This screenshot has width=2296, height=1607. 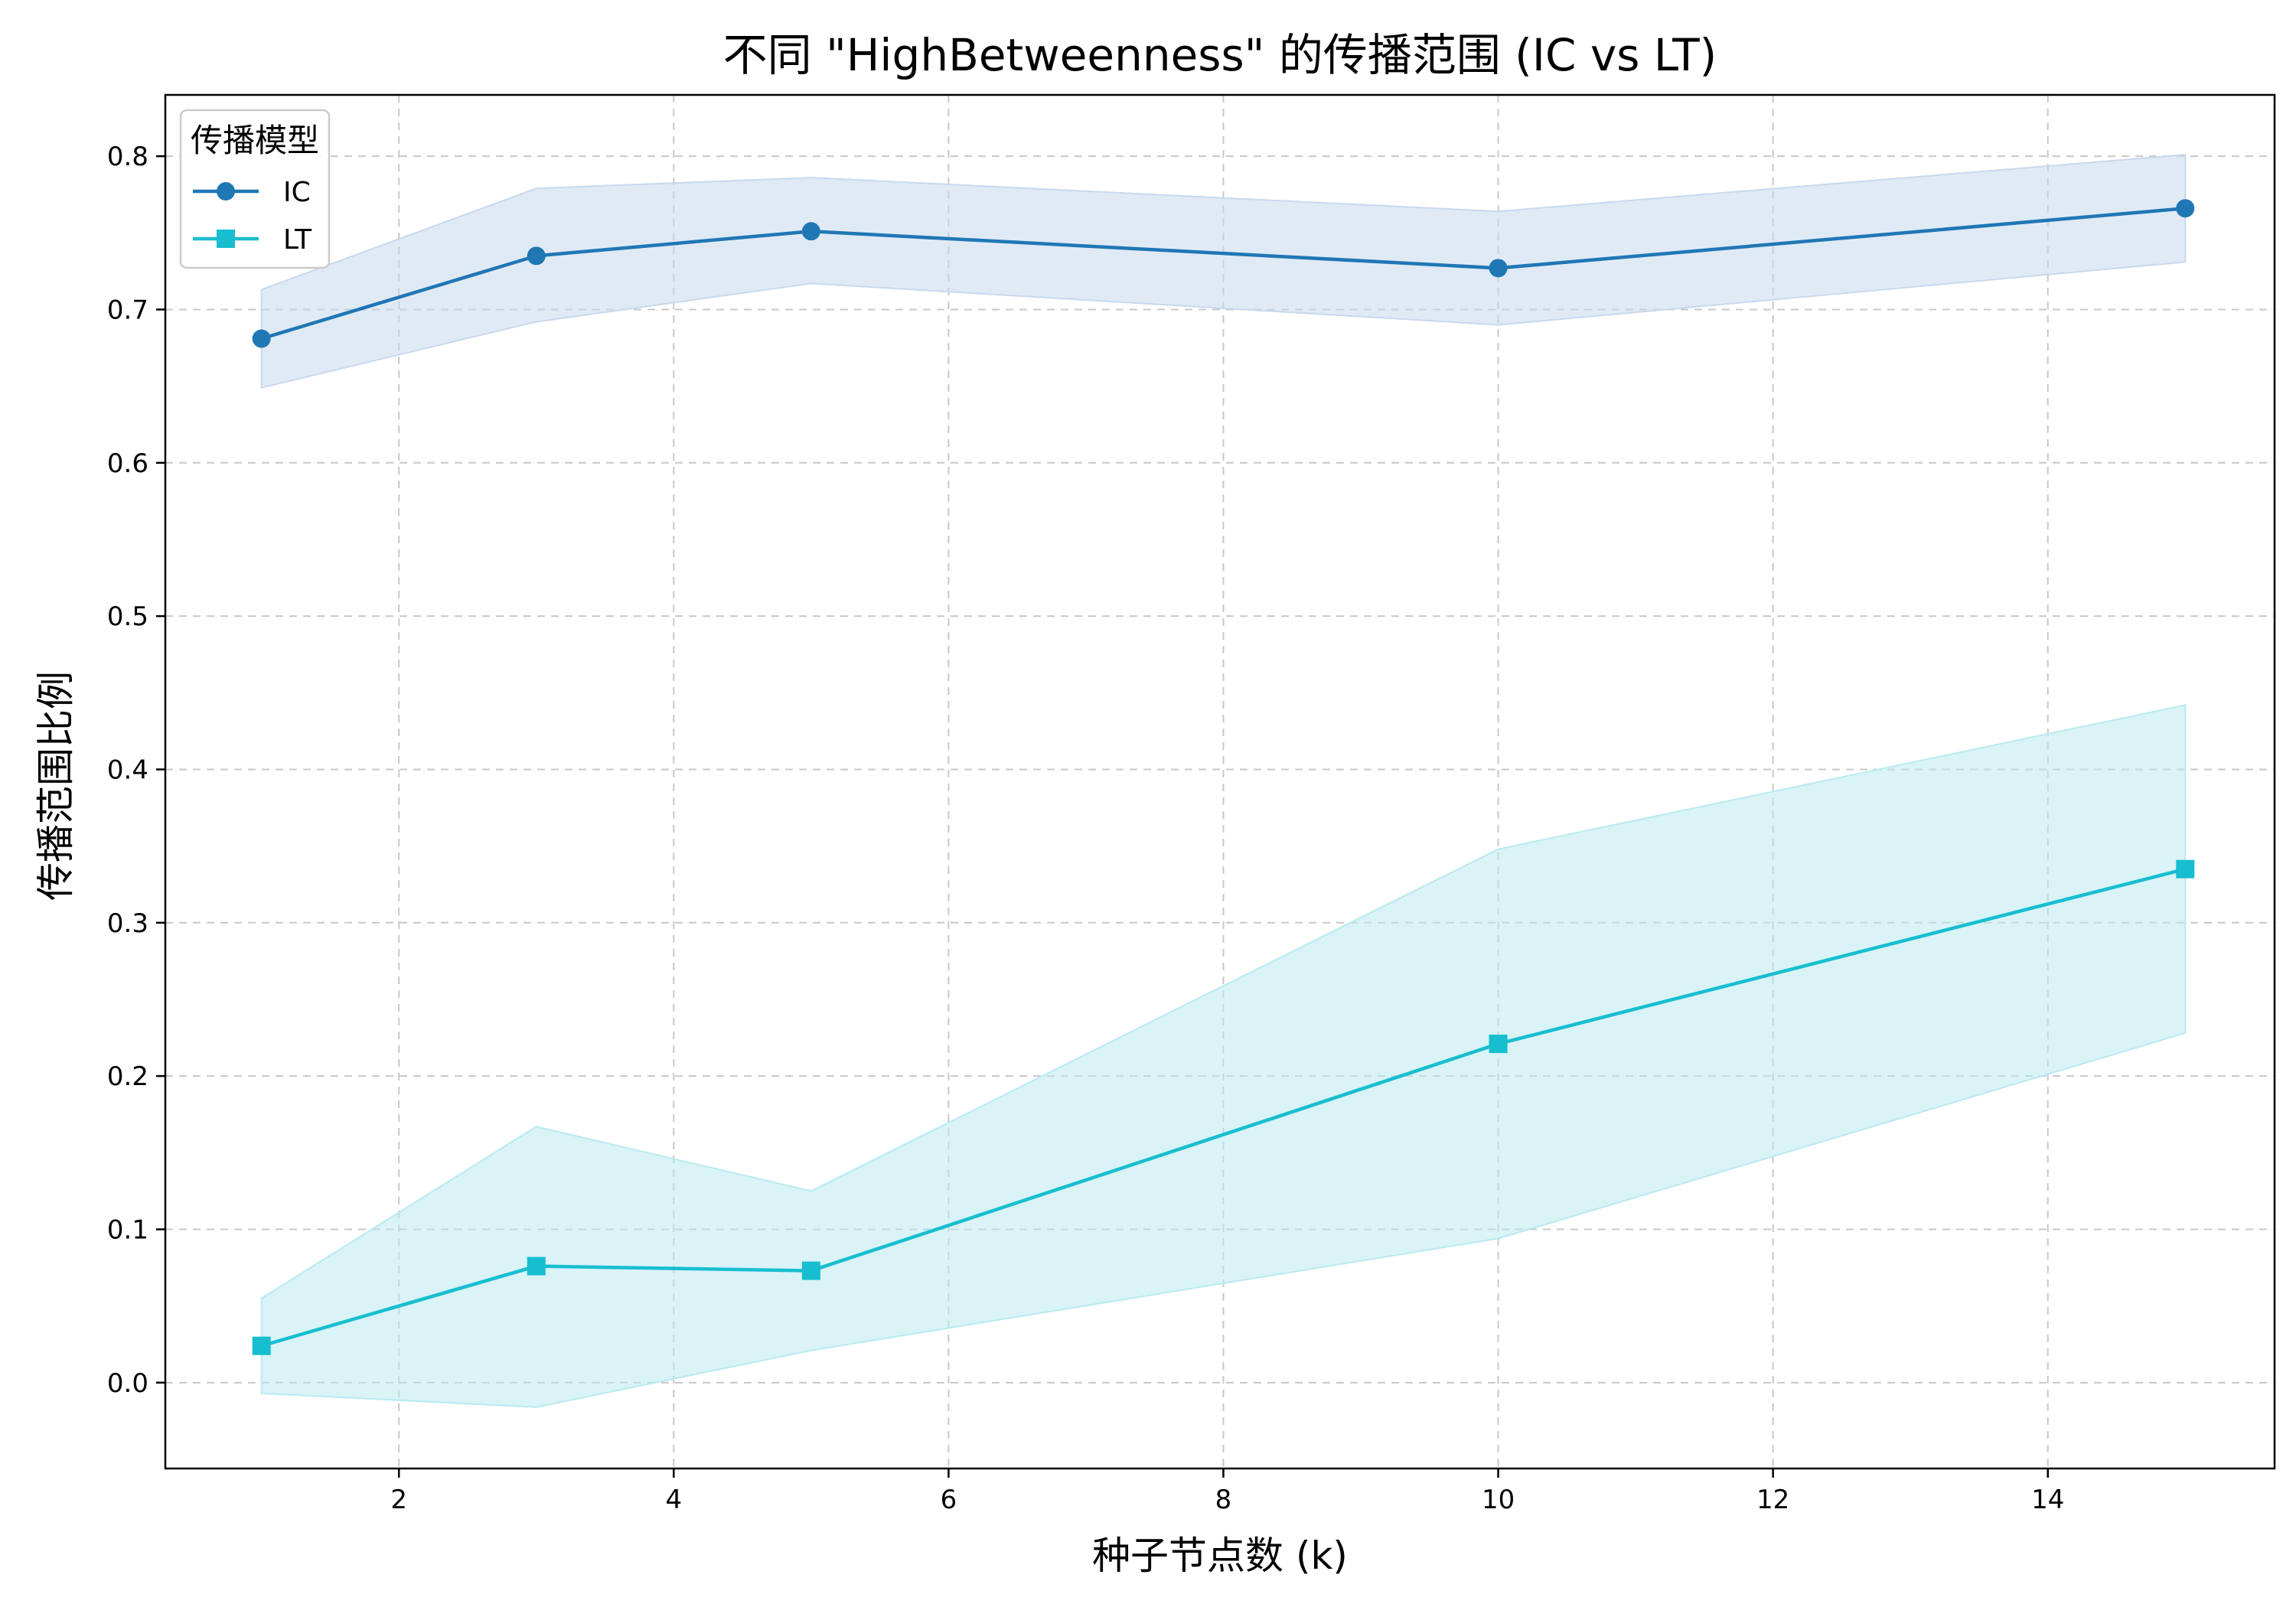 What do you see at coordinates (127, 923) in the screenshot?
I see `y-tick-label: 0.3` at bounding box center [127, 923].